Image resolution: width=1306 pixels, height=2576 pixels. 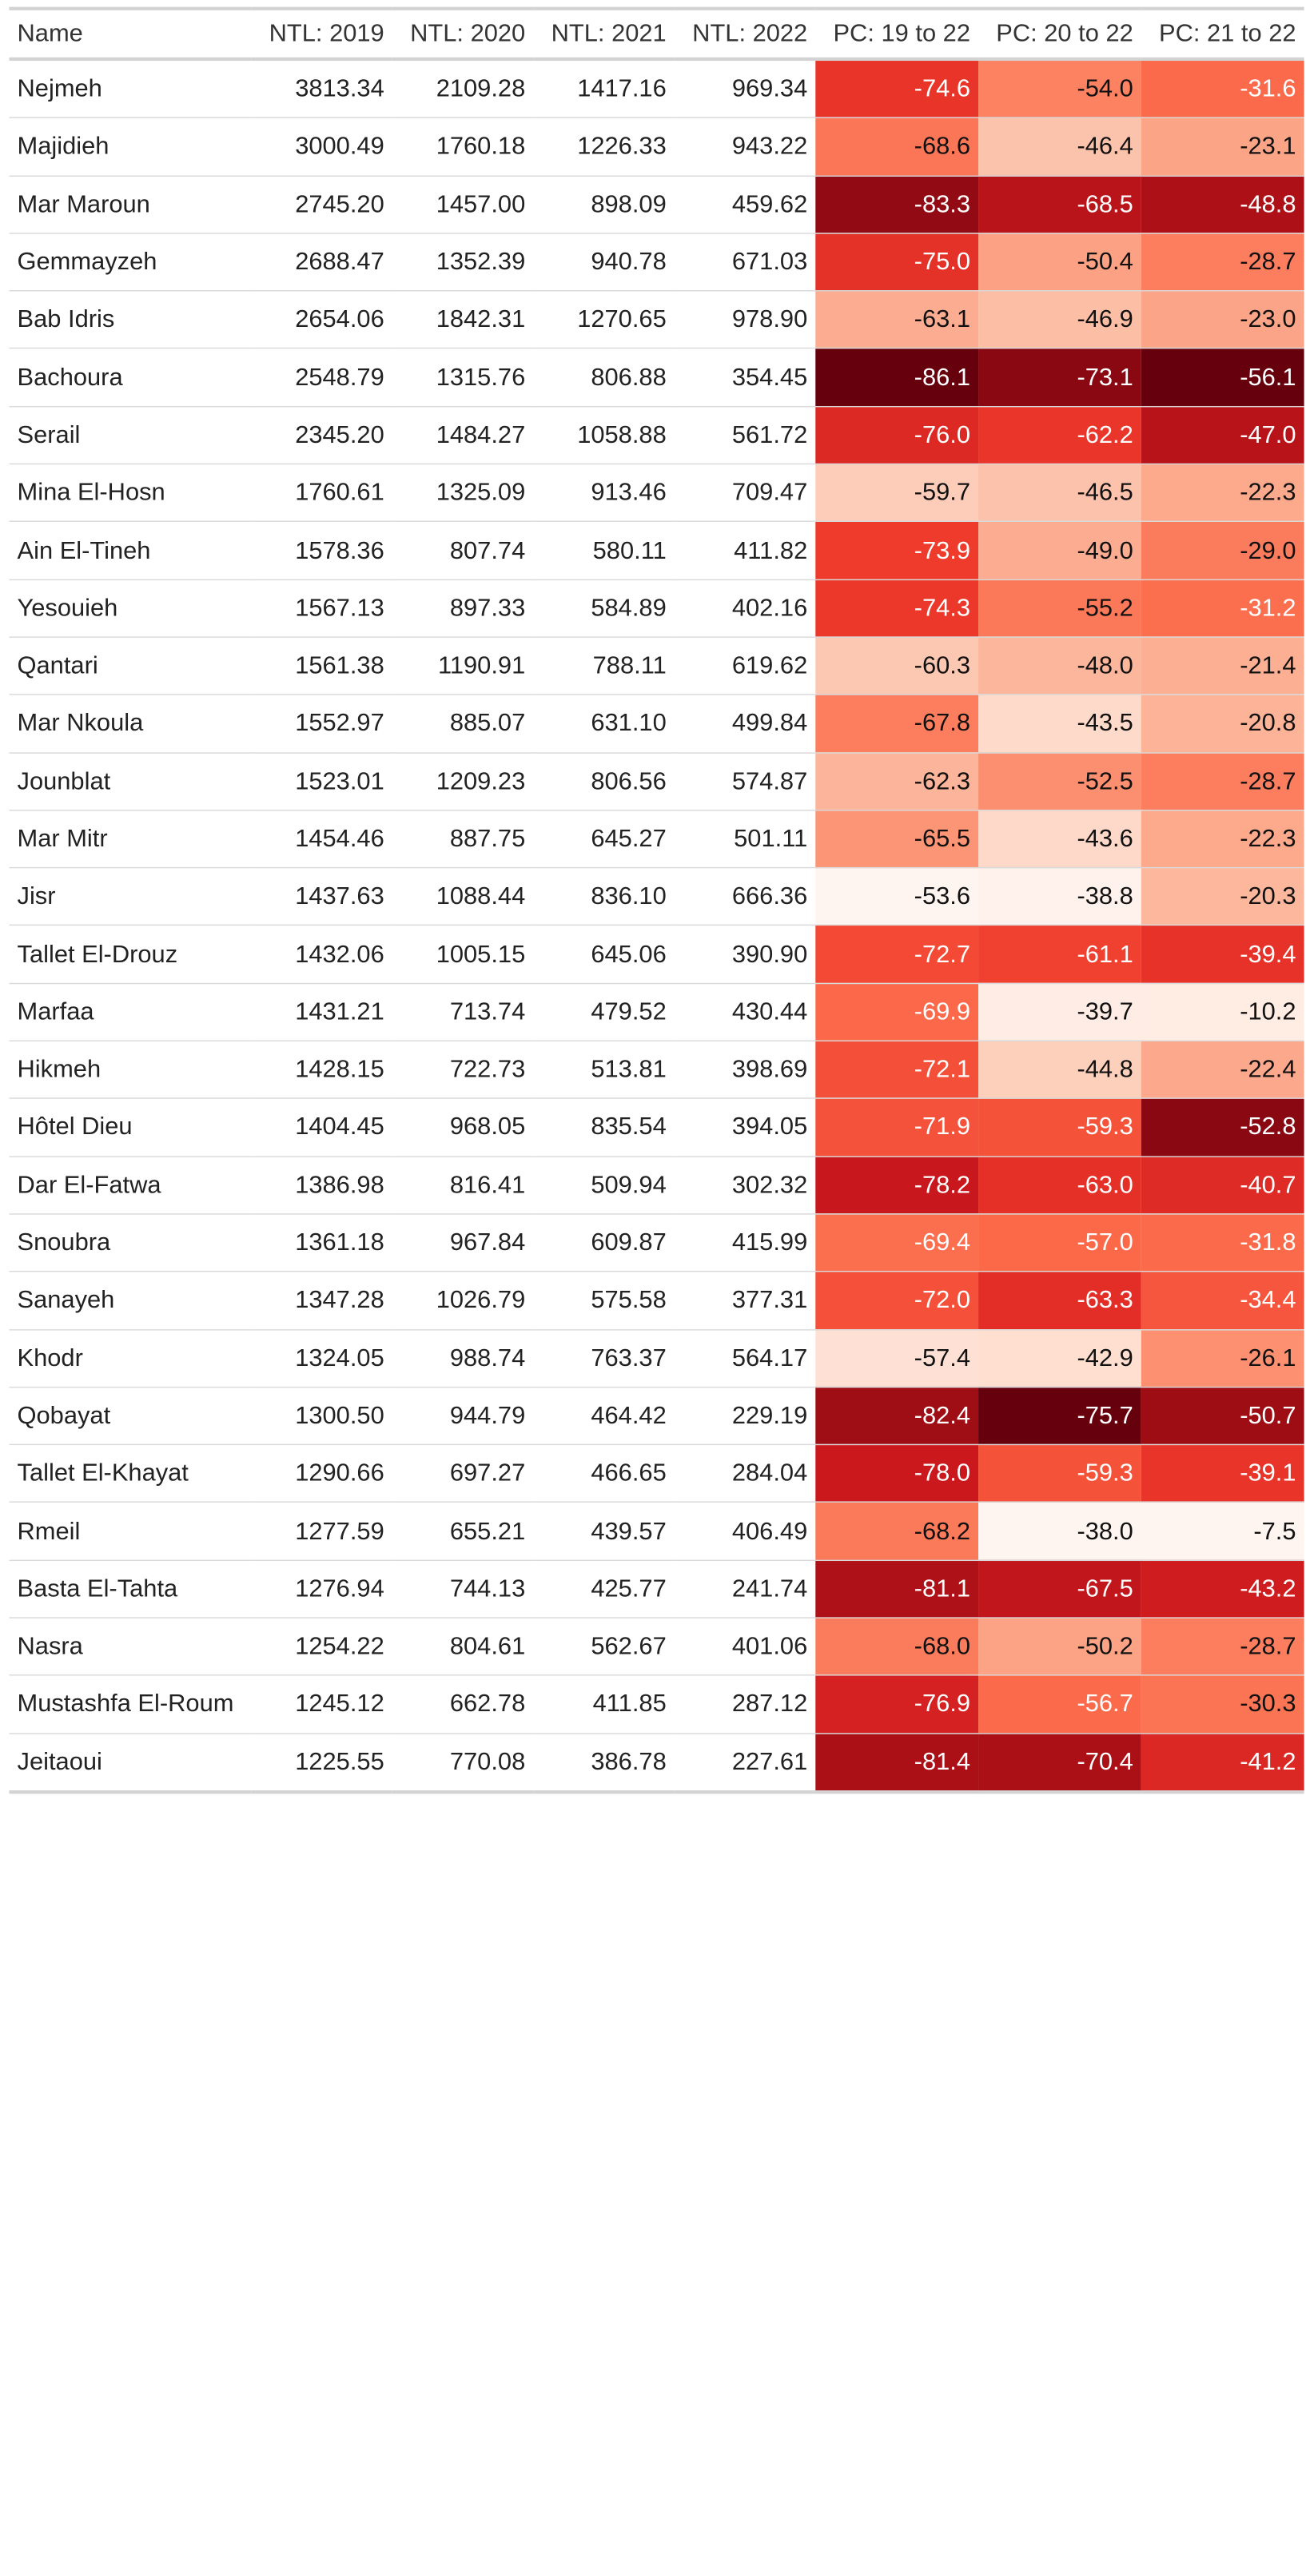 I want to click on row-name-cell: Bab Idris, so click(x=66, y=319).